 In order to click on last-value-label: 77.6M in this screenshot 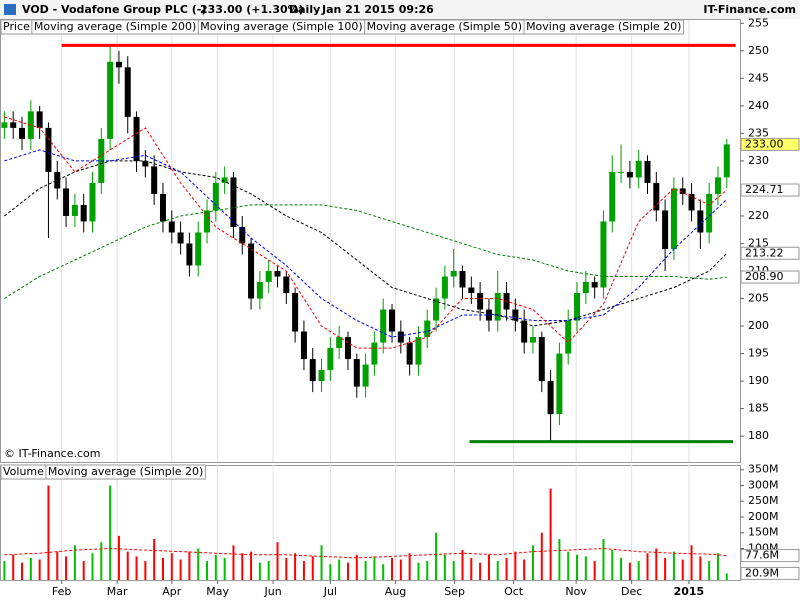, I will do `click(762, 555)`.